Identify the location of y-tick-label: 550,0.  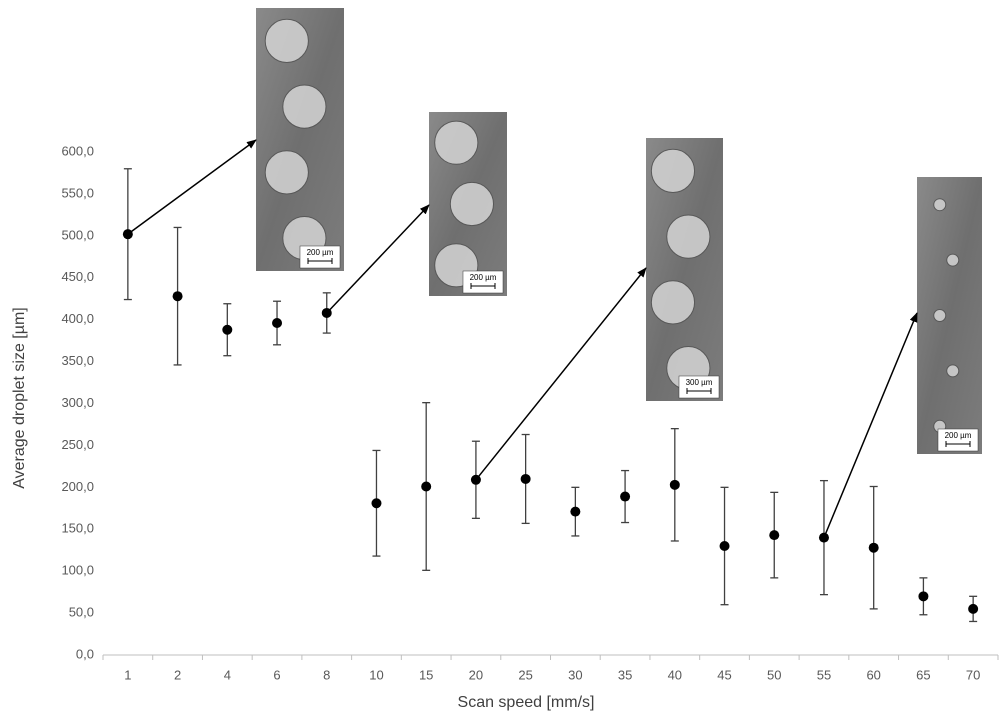
(77, 192).